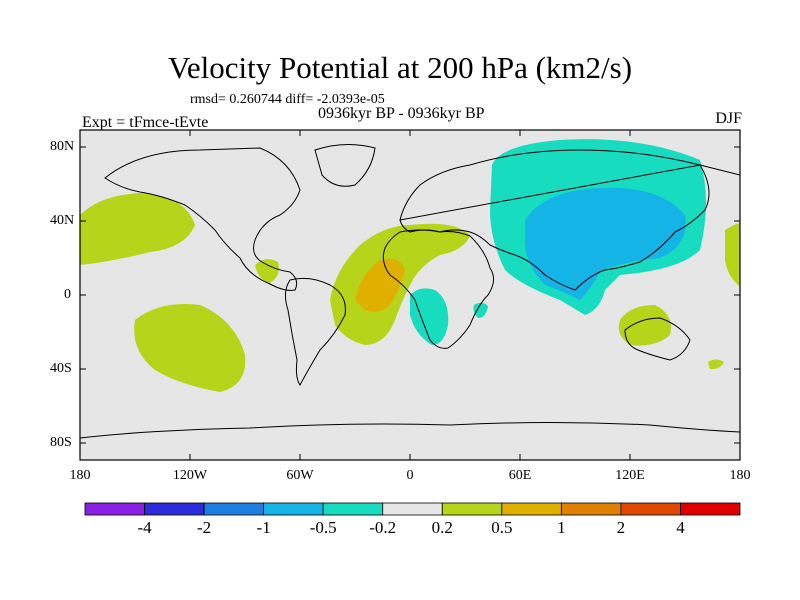 This screenshot has height=600, width=800. I want to click on colorbar, so click(412, 509).